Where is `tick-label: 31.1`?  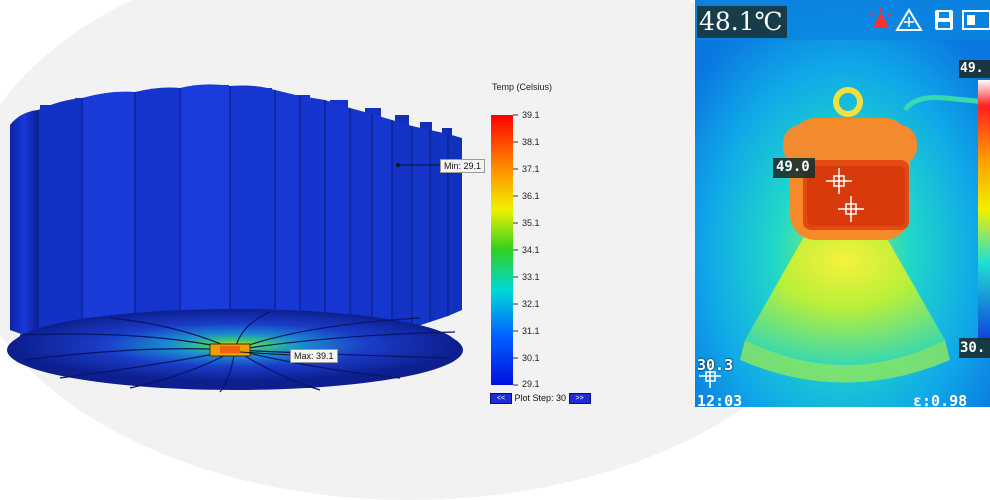
tick-label: 31.1 is located at coordinates (531, 331).